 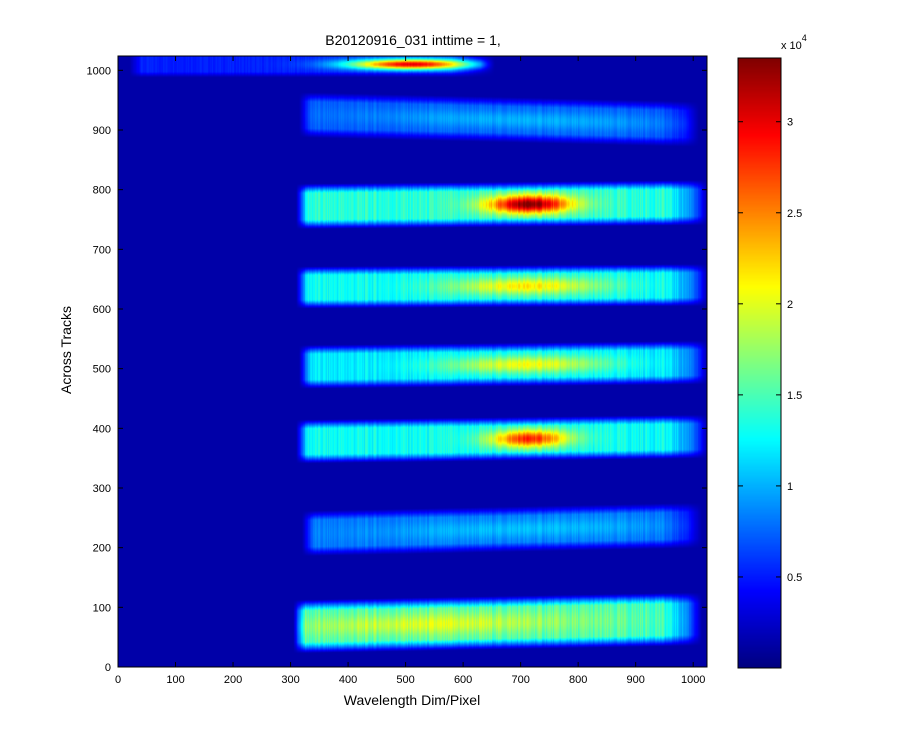 I want to click on y-tick-label: 400, so click(x=102, y=429).